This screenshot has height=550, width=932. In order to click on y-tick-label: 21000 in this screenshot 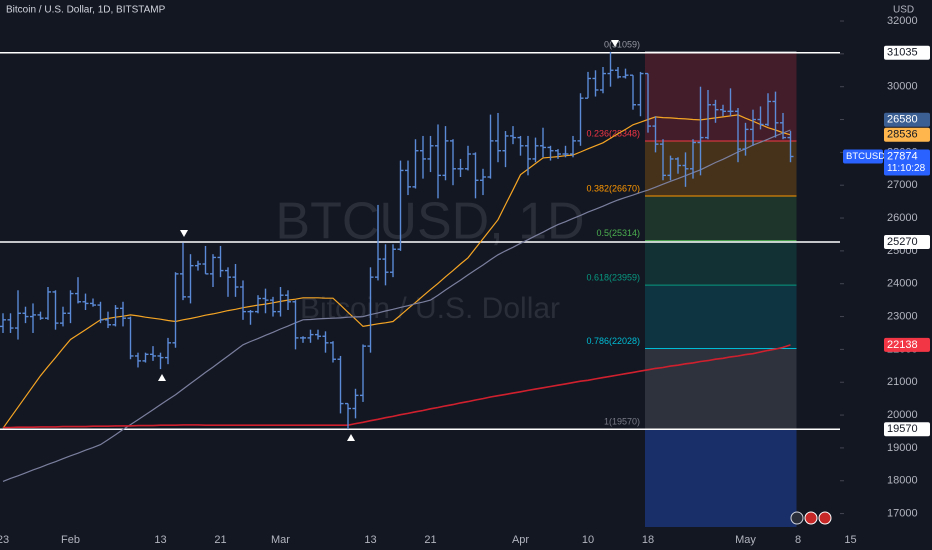, I will do `click(902, 382)`.